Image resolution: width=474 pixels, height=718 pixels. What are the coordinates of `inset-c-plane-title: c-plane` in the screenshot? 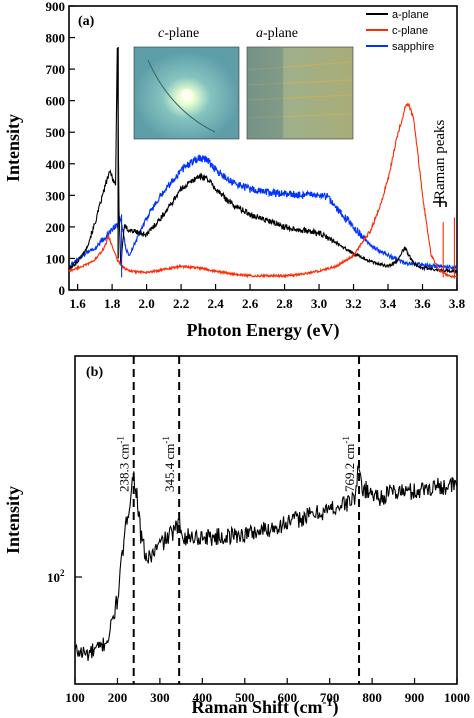 It's located at (178, 33).